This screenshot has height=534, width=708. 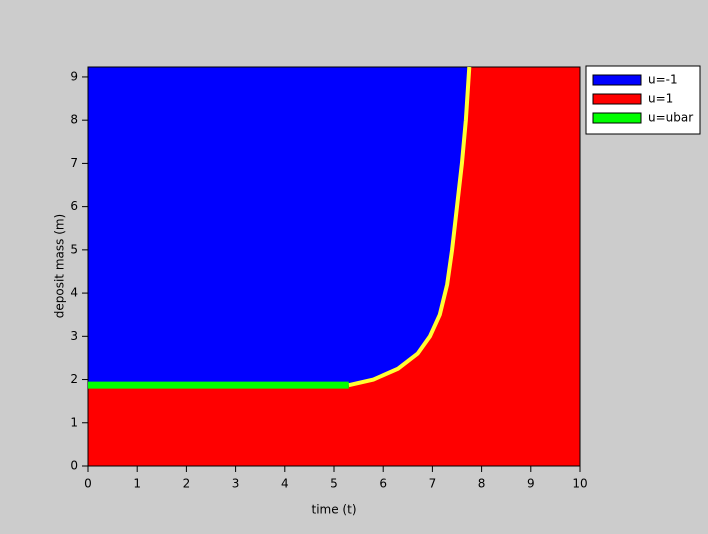 I want to click on y-axis-label: deposit mass (m), so click(x=60, y=266).